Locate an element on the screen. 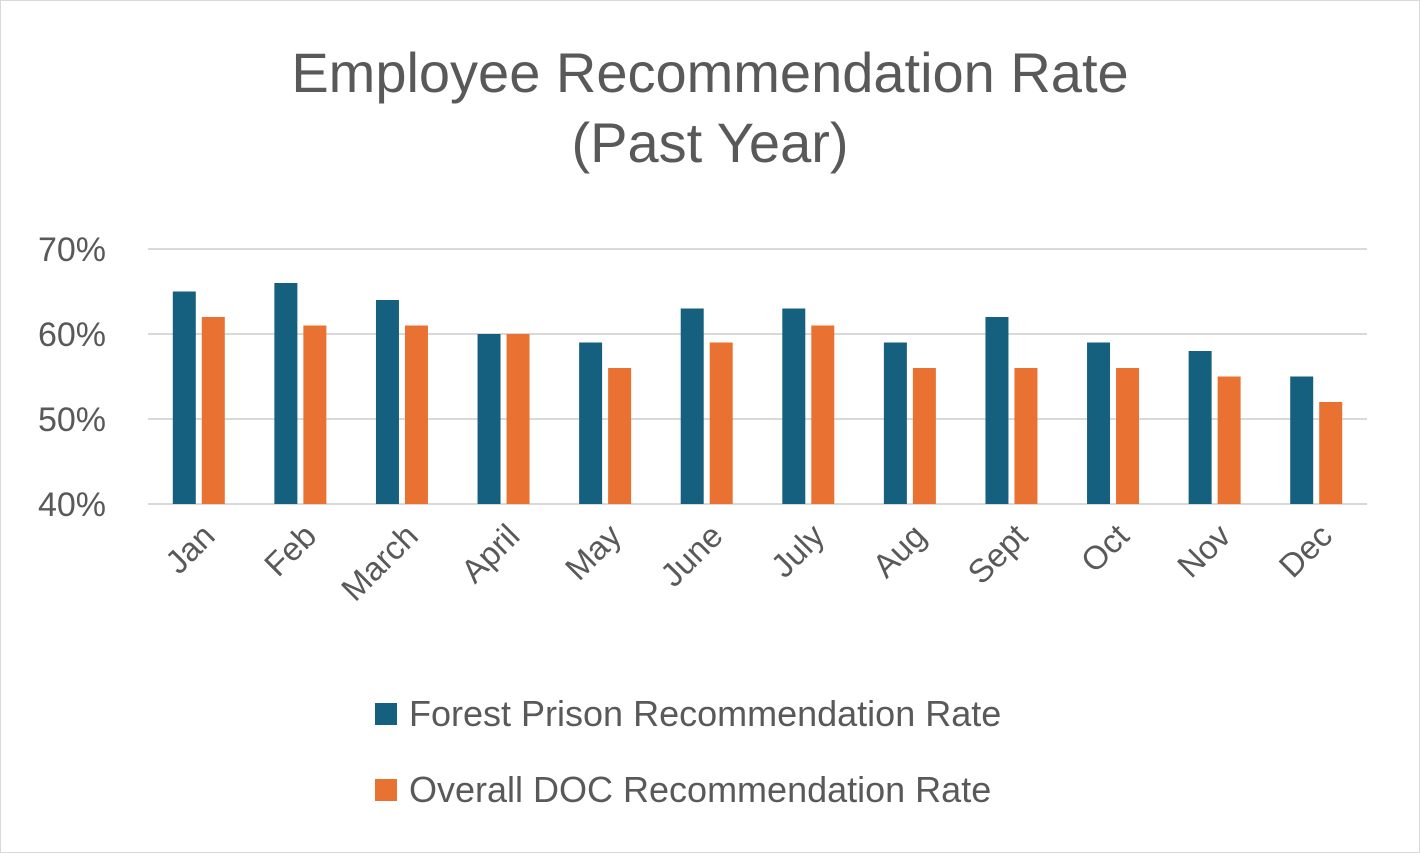 This screenshot has width=1420, height=853. x-tick-label: Oct is located at coordinates (1105, 548).